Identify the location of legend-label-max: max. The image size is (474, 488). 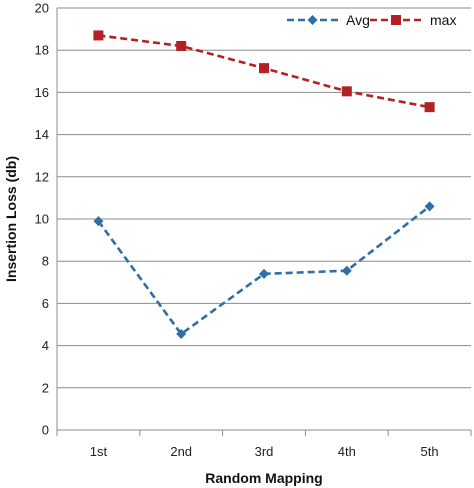
(443, 20).